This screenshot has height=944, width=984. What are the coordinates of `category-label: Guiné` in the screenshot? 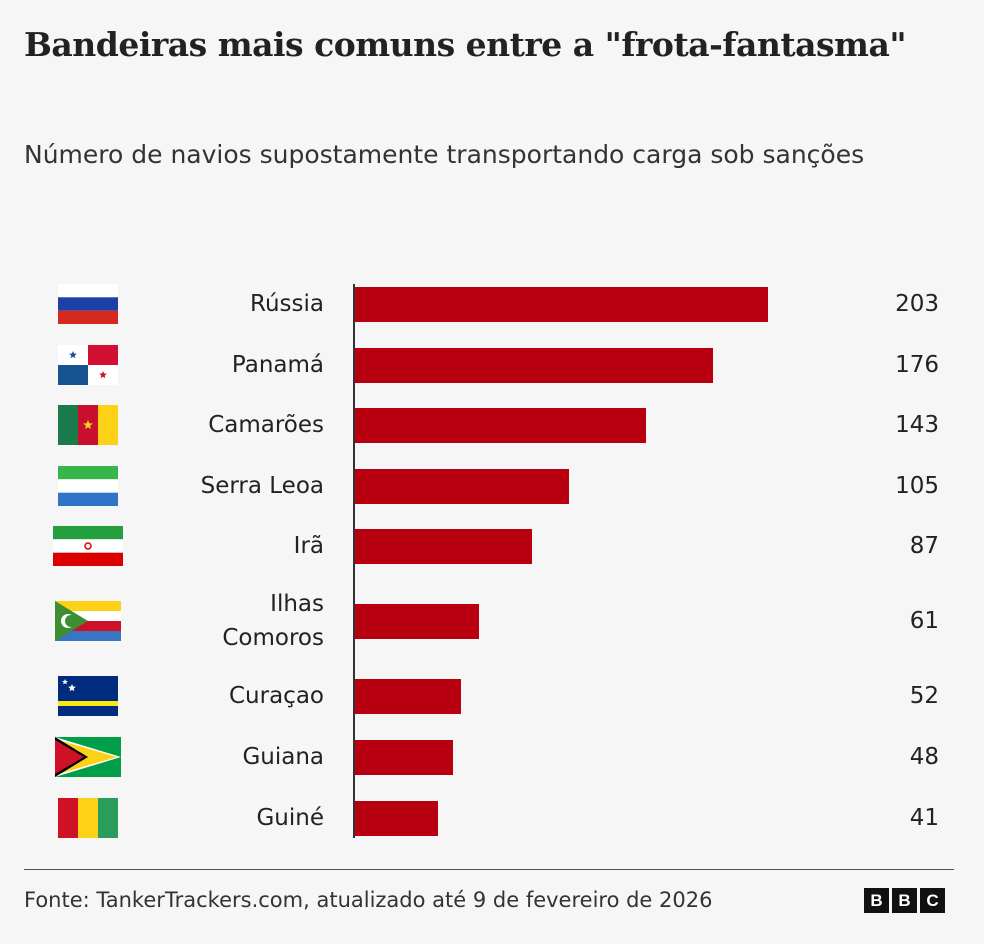 It's located at (290, 818).